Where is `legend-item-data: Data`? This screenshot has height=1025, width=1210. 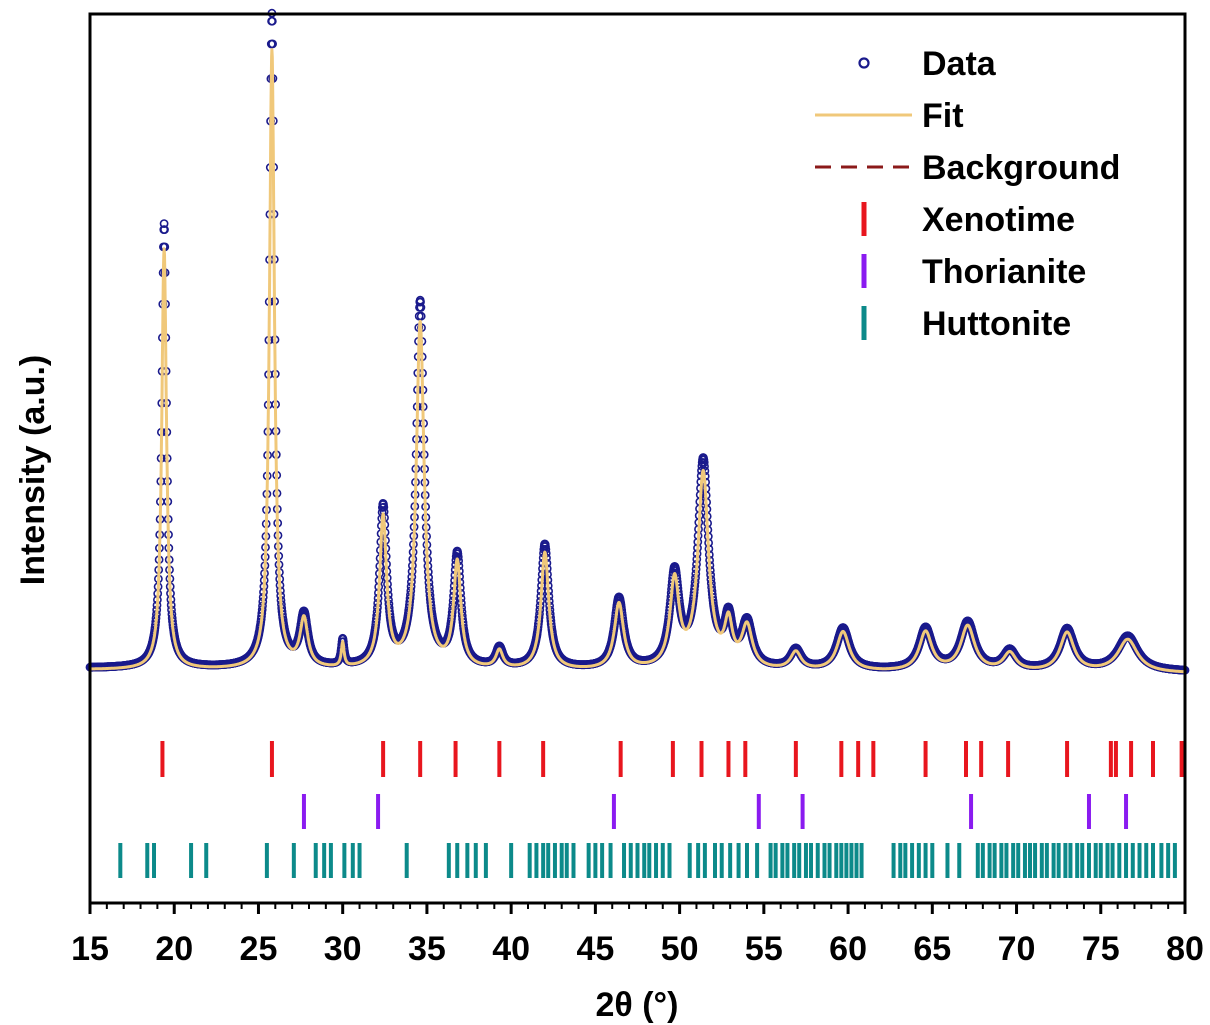
legend-item-data: Data is located at coordinates (927, 64).